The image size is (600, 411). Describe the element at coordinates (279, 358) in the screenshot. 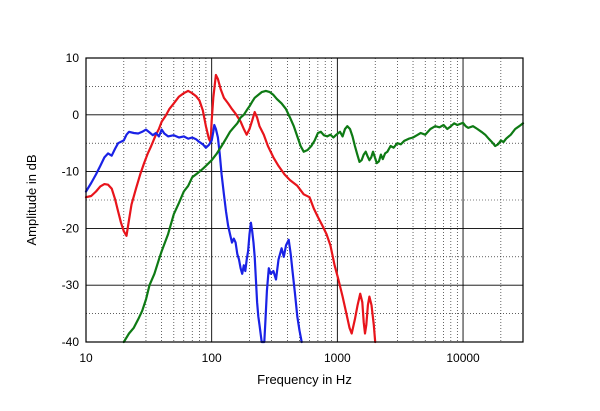

I see `x-tick-labels: 10 100 1000 10000` at that location.